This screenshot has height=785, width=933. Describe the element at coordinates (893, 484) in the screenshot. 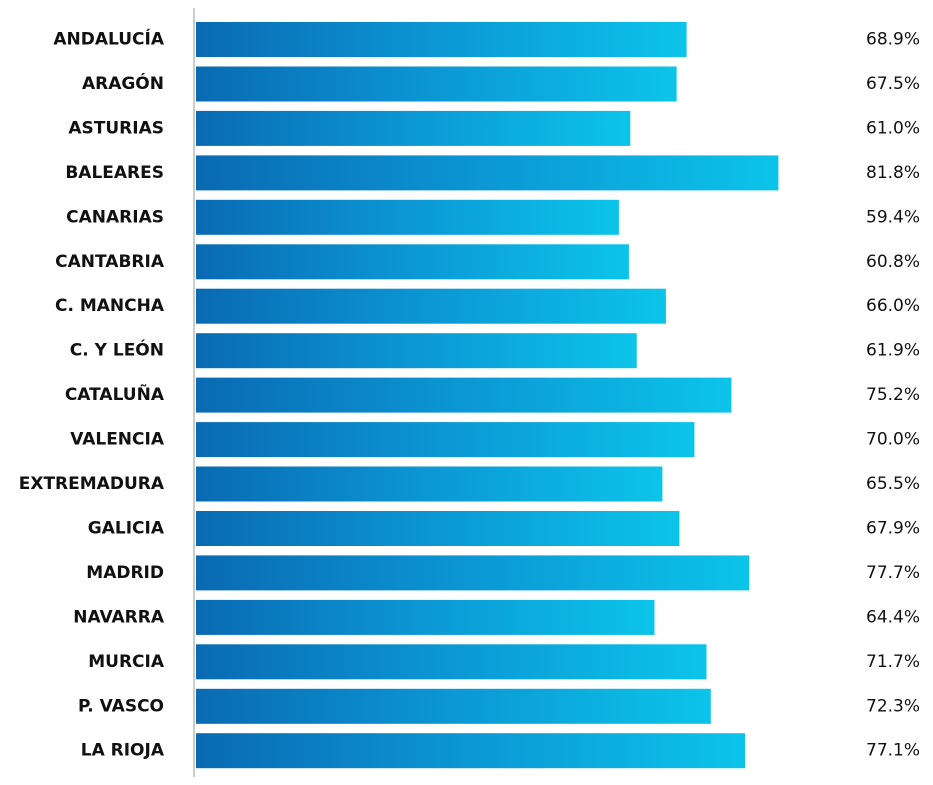

I see `value-label: 65.5%` at that location.